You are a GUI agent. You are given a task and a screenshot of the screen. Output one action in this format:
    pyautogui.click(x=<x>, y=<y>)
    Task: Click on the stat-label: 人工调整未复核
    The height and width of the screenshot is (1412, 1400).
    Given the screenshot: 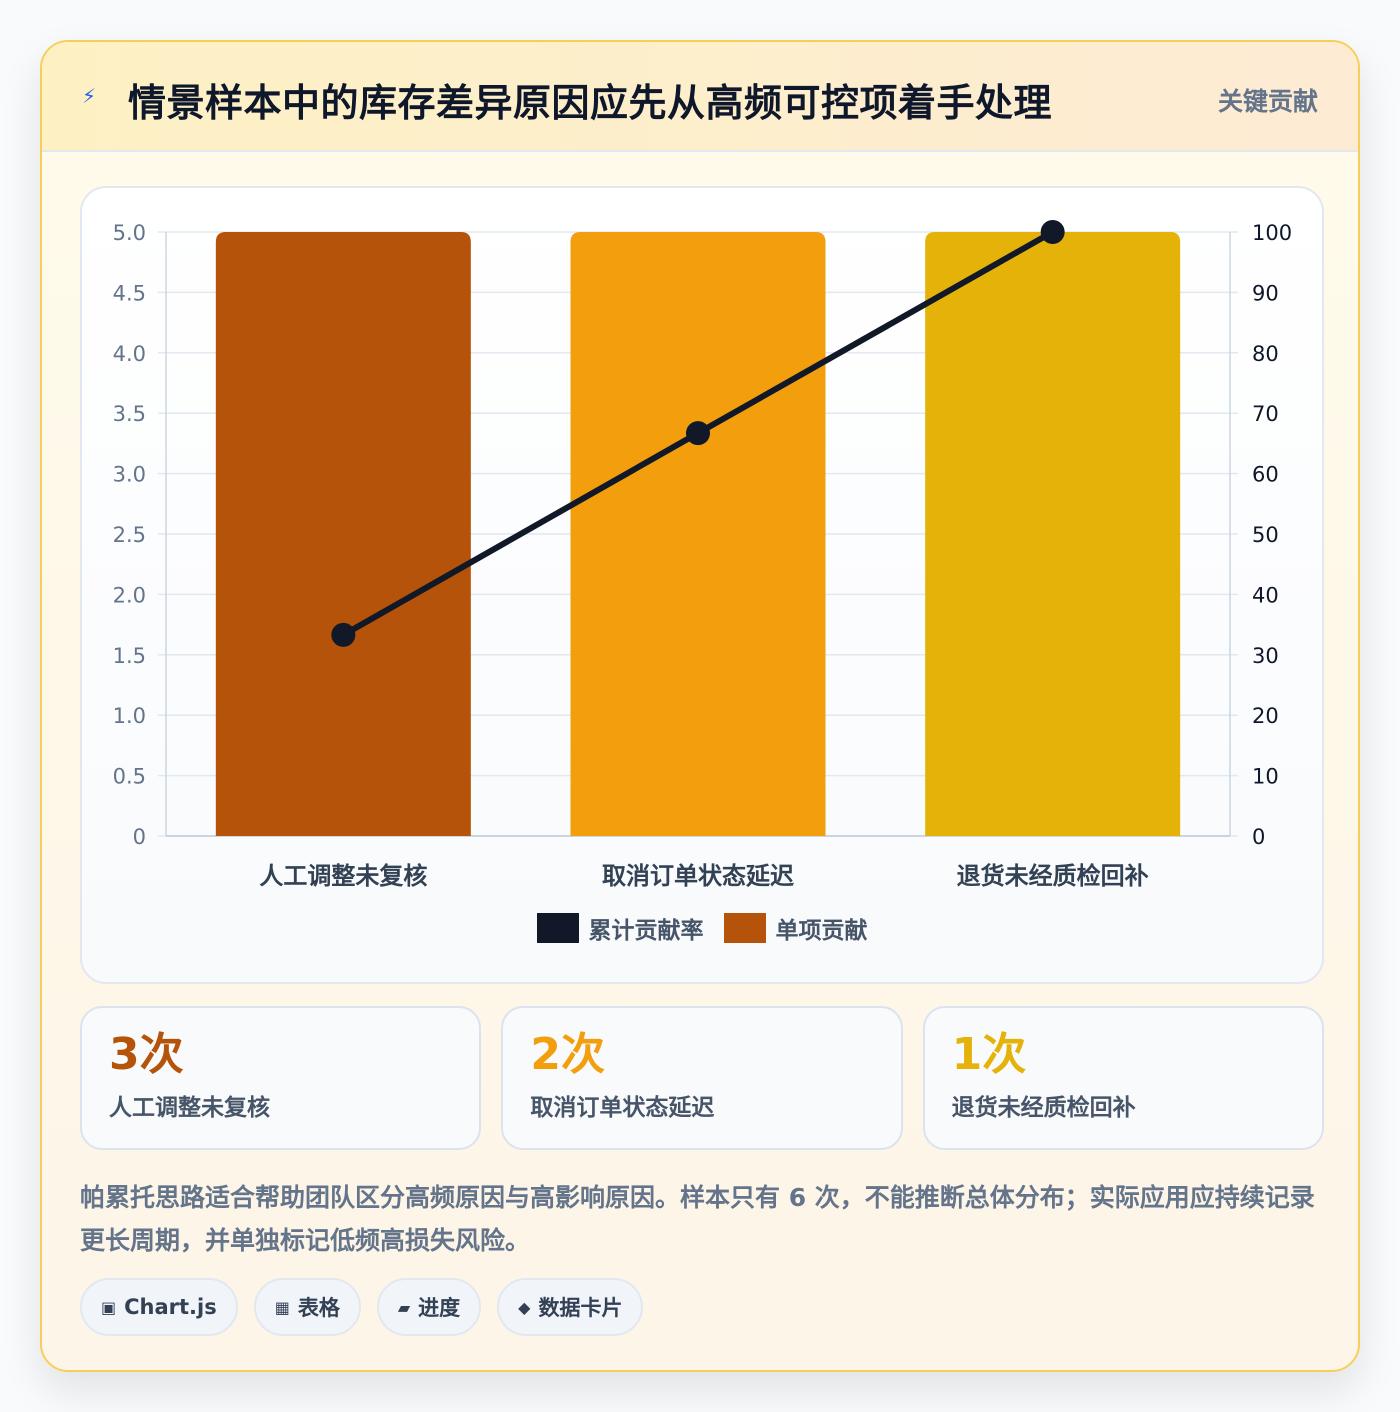 What is the action you would take?
    pyautogui.click(x=189, y=1108)
    